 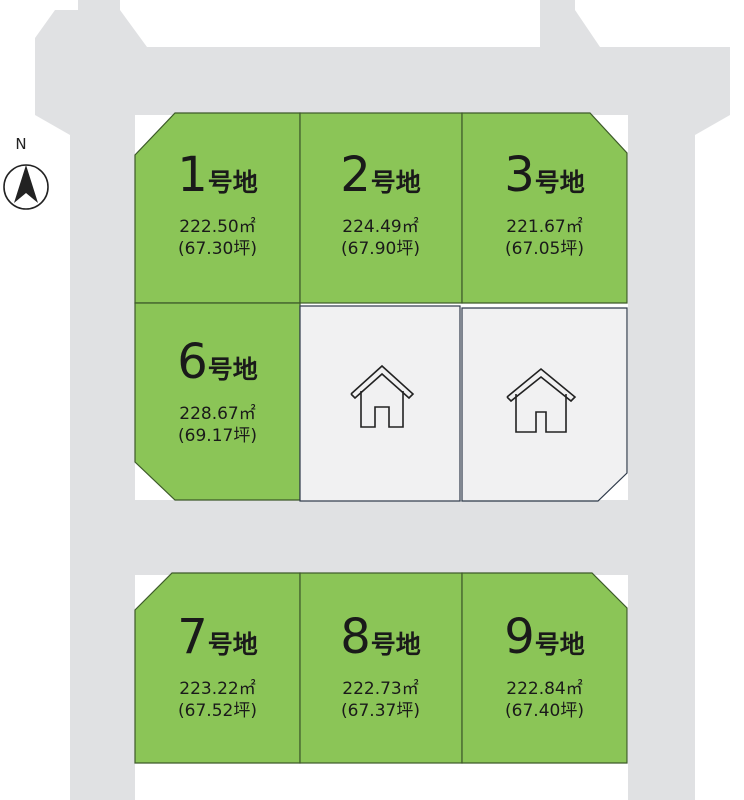 I want to click on lot-number: 7, so click(x=192, y=637).